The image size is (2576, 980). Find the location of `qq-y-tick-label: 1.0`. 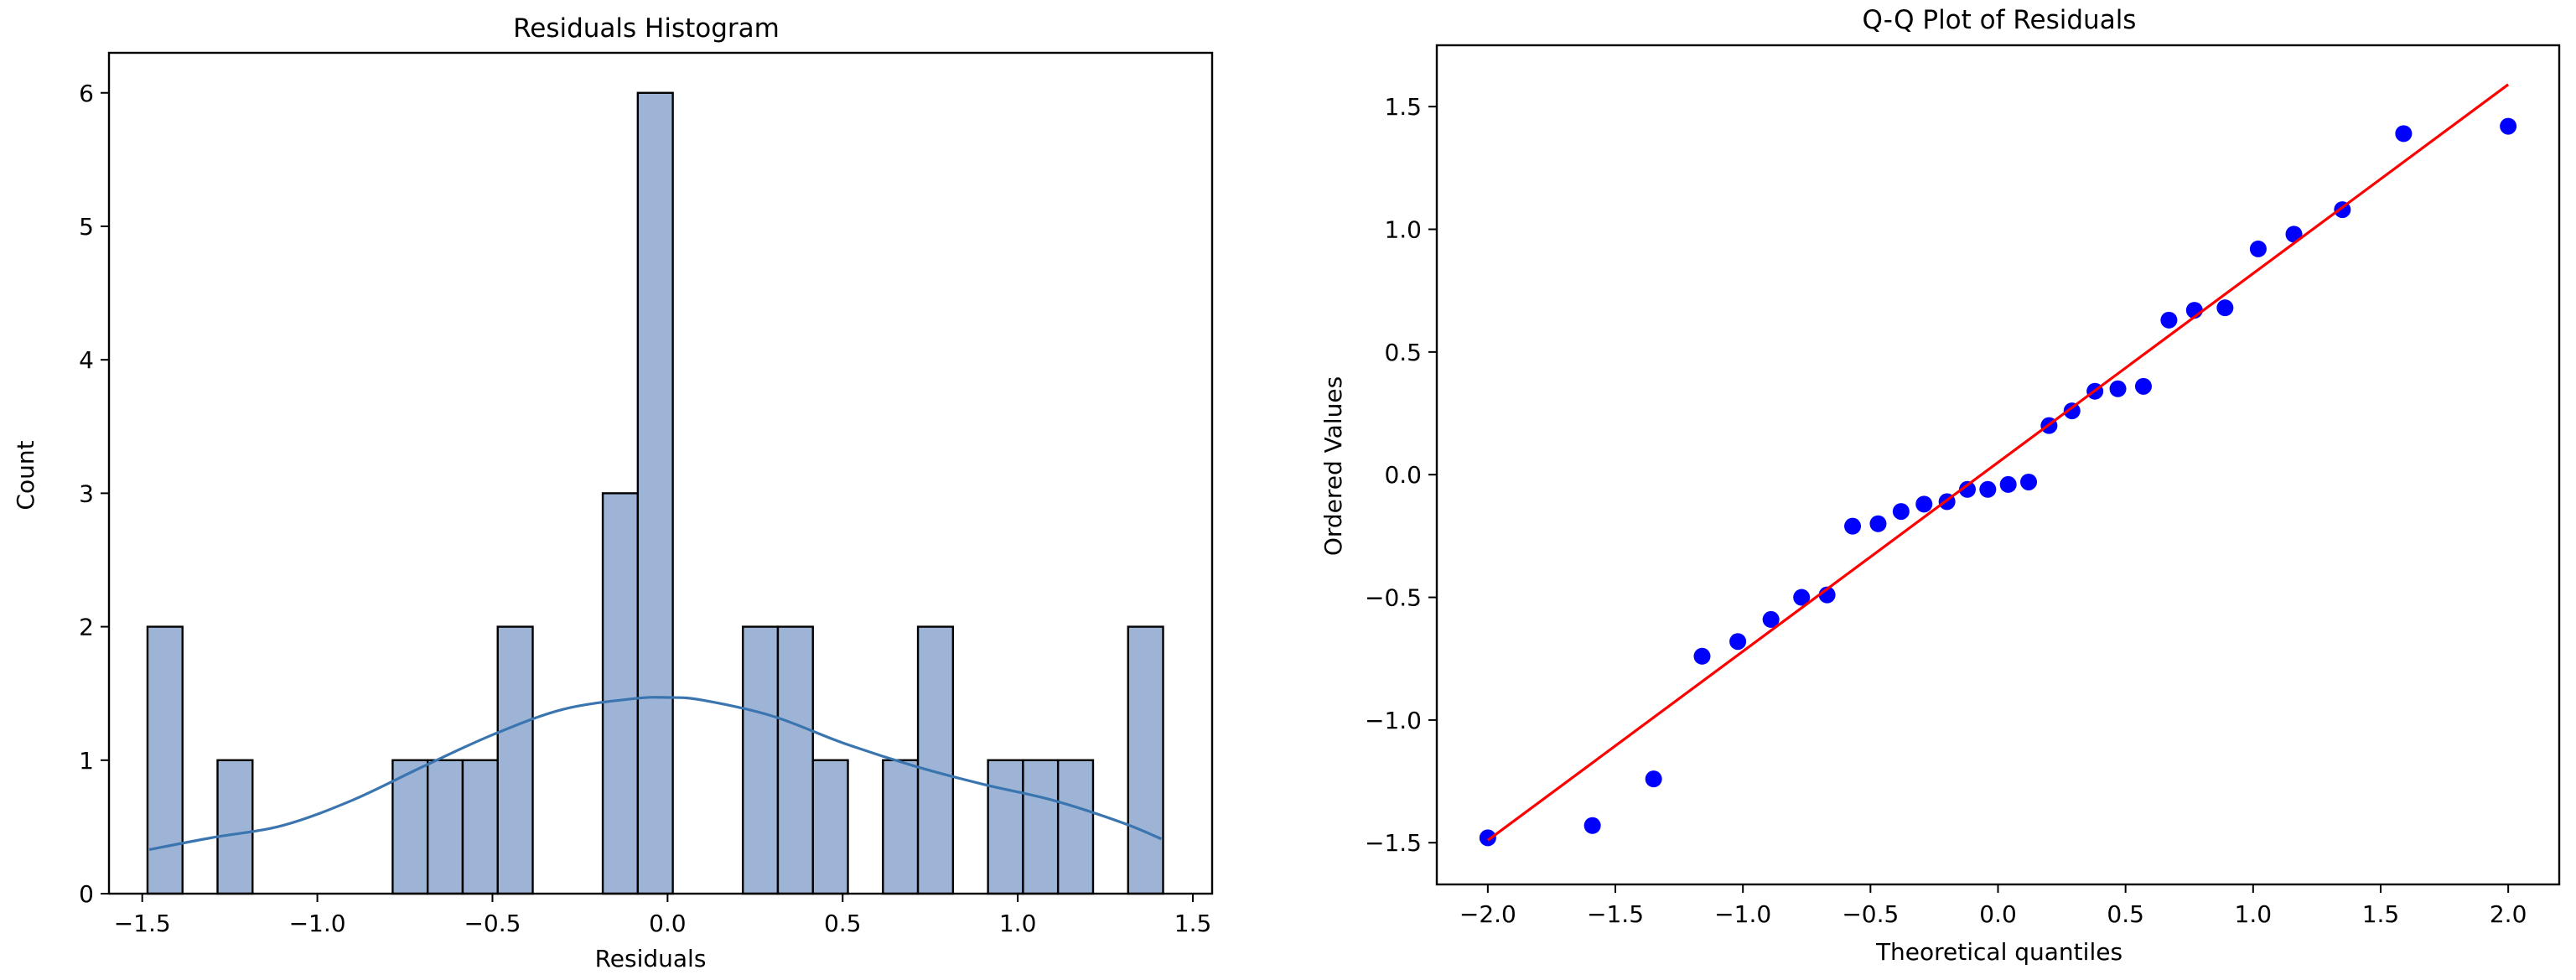

qq-y-tick-label: 1.0 is located at coordinates (1403, 230).